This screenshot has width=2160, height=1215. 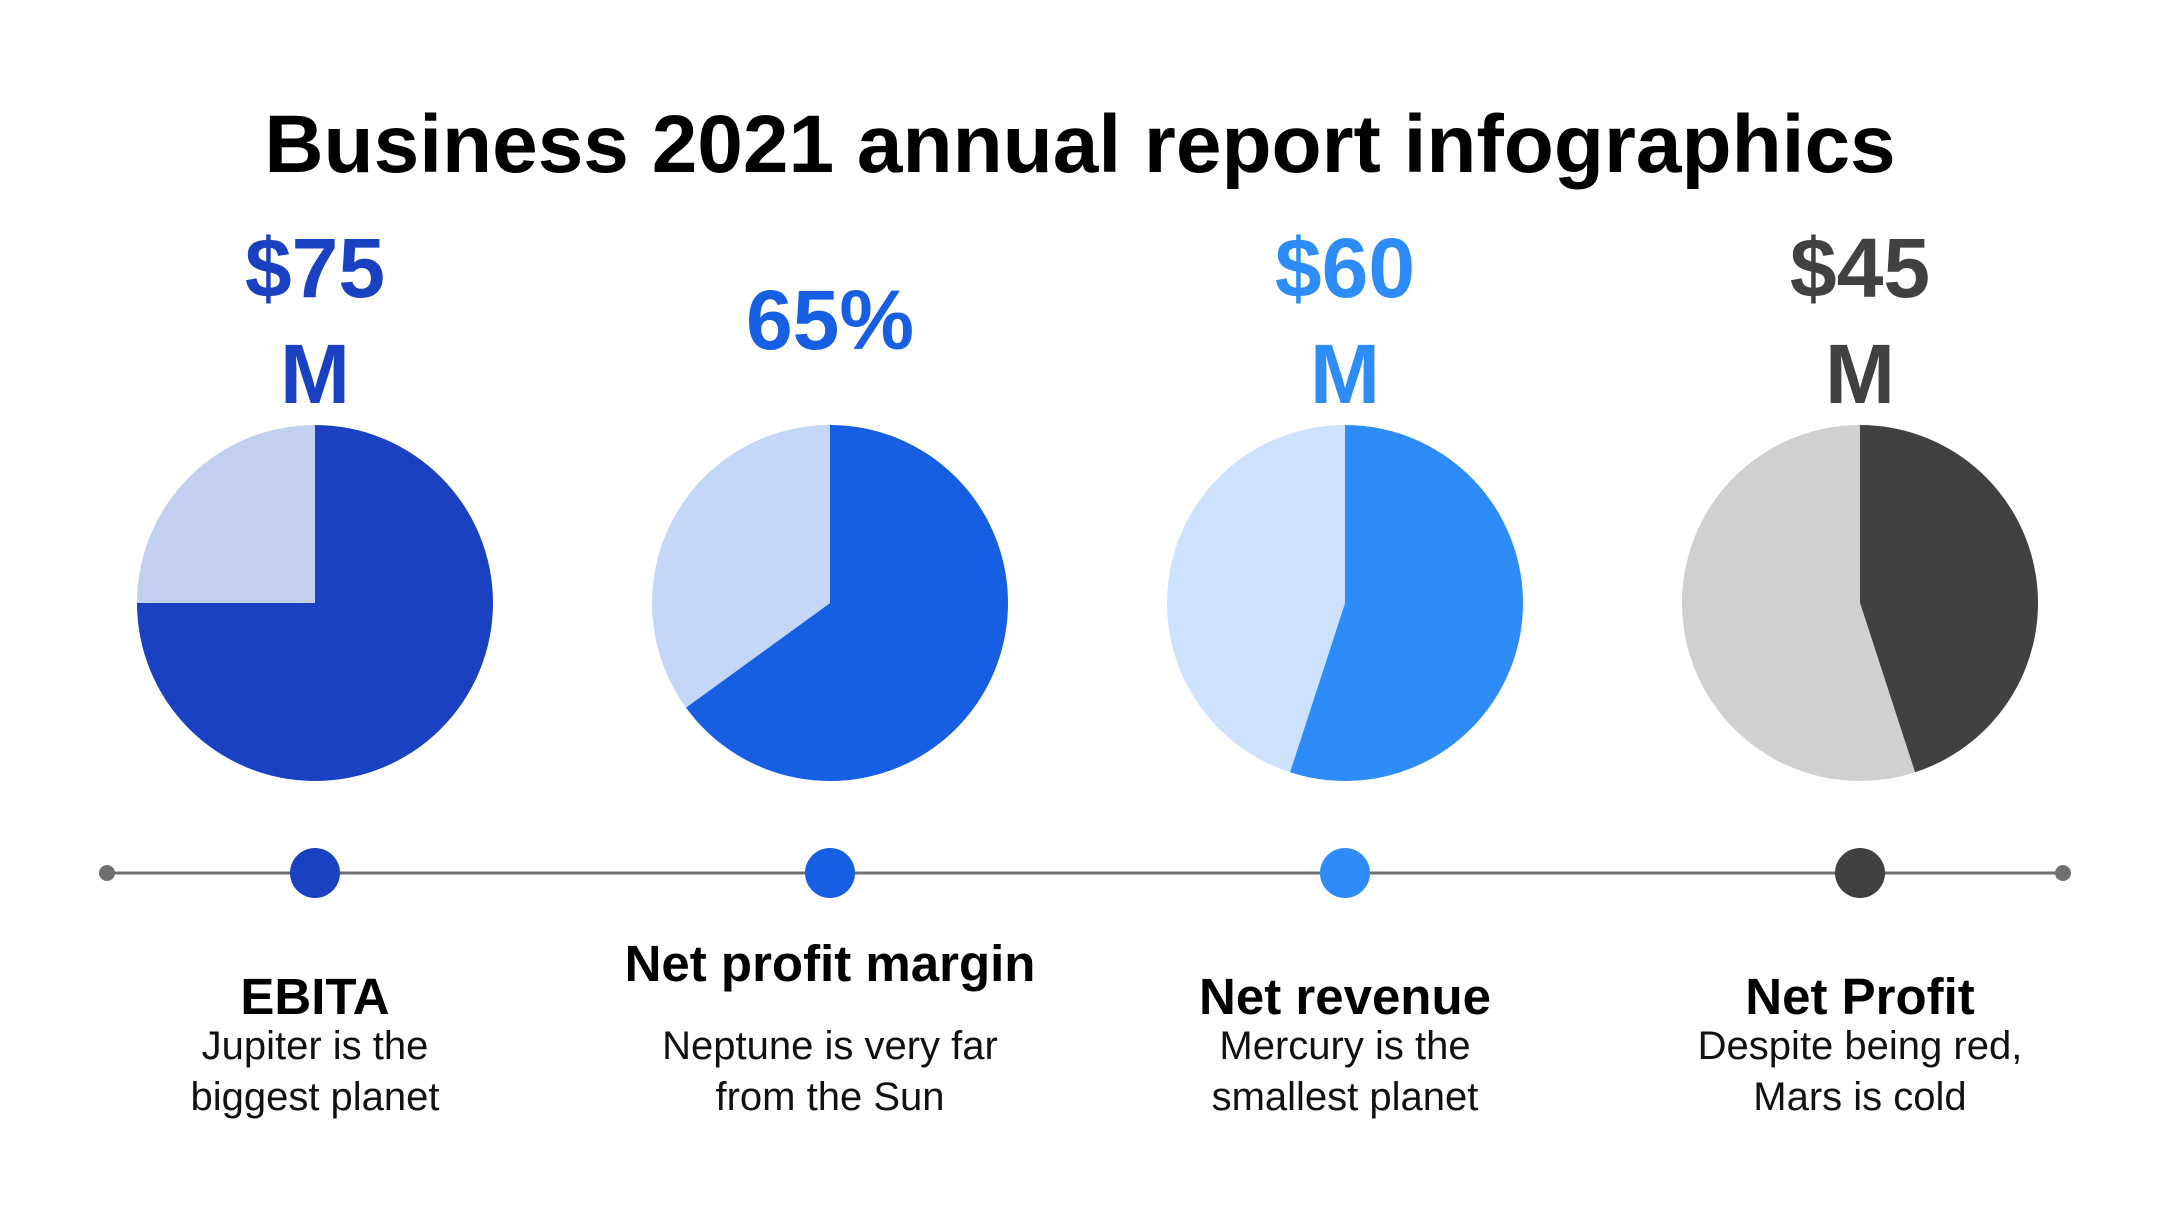 I want to click on pie-chart-net-profit, so click(x=1860, y=603).